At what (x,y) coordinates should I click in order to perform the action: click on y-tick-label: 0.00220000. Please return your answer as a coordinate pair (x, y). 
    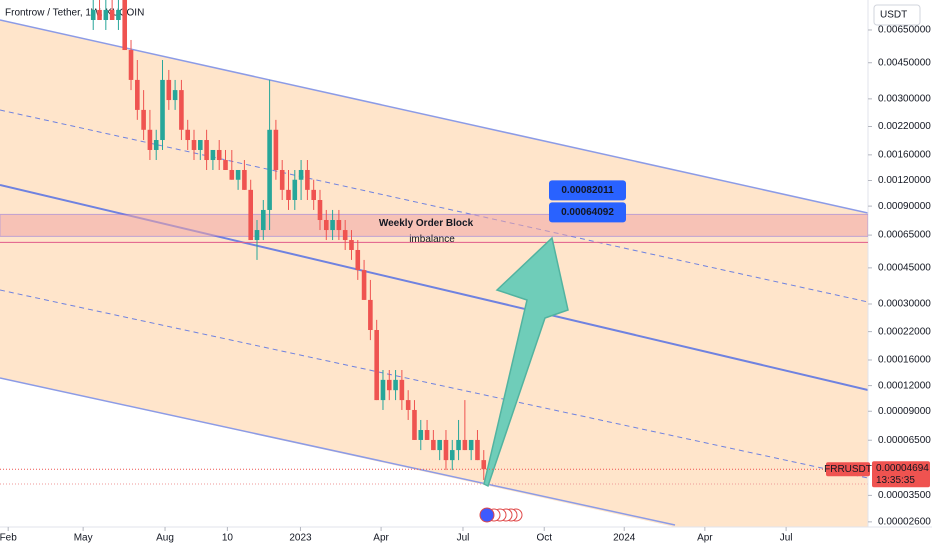
    Looking at the image, I should click on (904, 126).